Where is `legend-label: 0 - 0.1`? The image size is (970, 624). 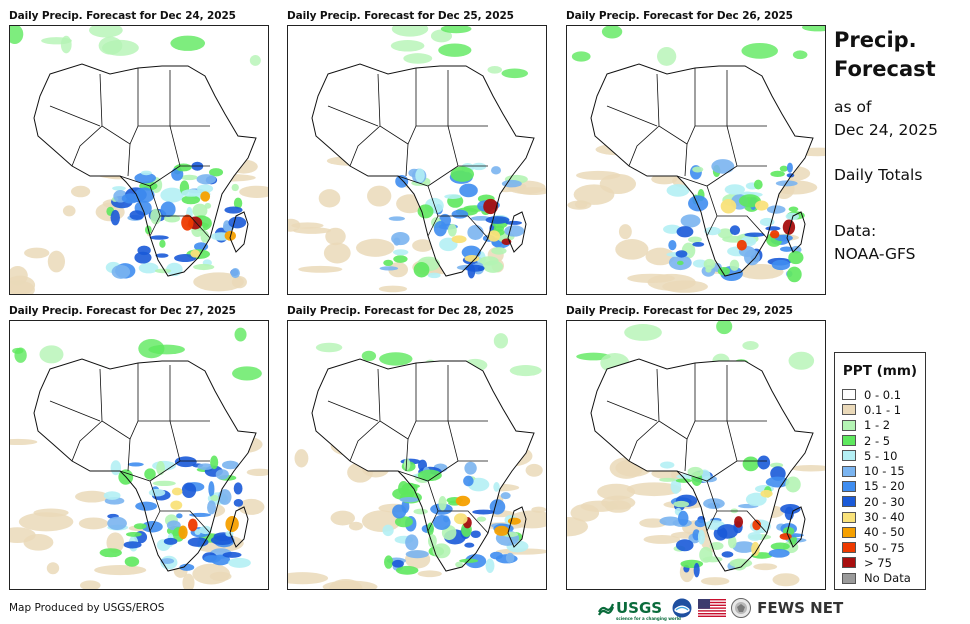 legend-label: 0 - 0.1 is located at coordinates (883, 394).